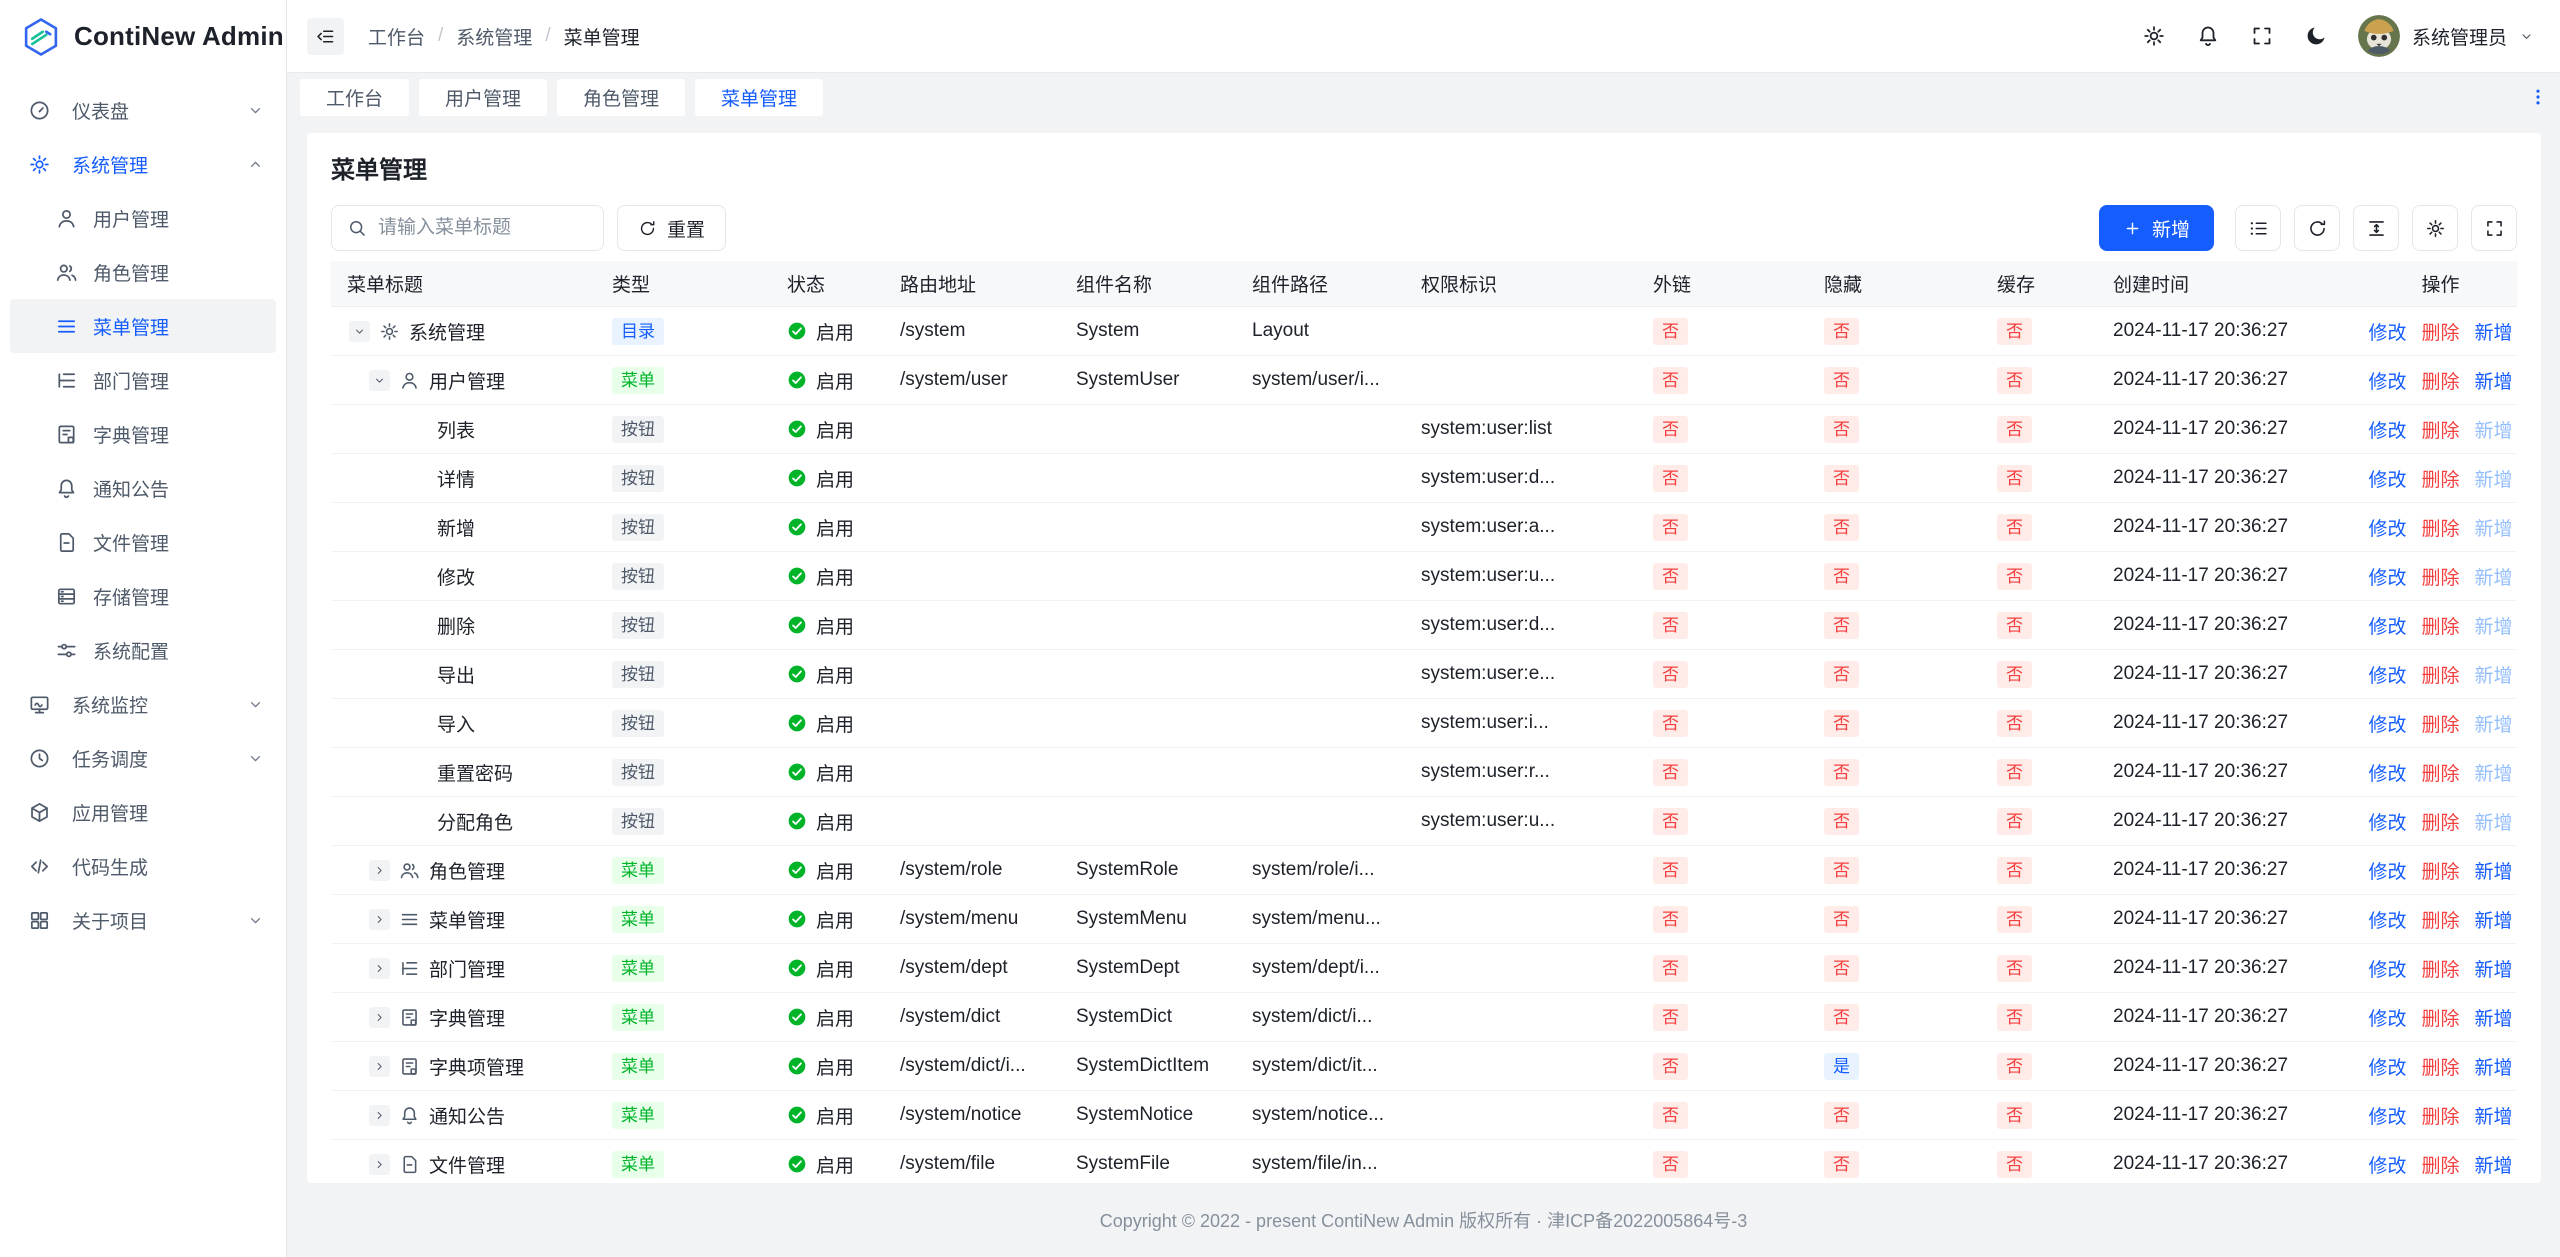 Image resolution: width=2560 pixels, height=1257 pixels. I want to click on sidebar-item-file-management: 文件管理, so click(143, 542).